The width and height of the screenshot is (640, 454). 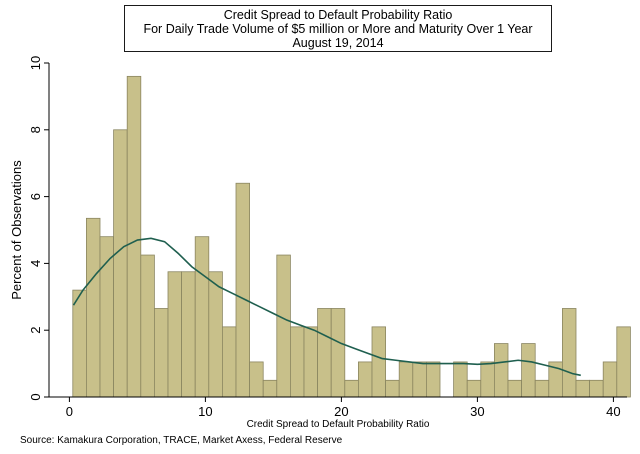 I want to click on x-tick-label: 30, so click(x=477, y=411).